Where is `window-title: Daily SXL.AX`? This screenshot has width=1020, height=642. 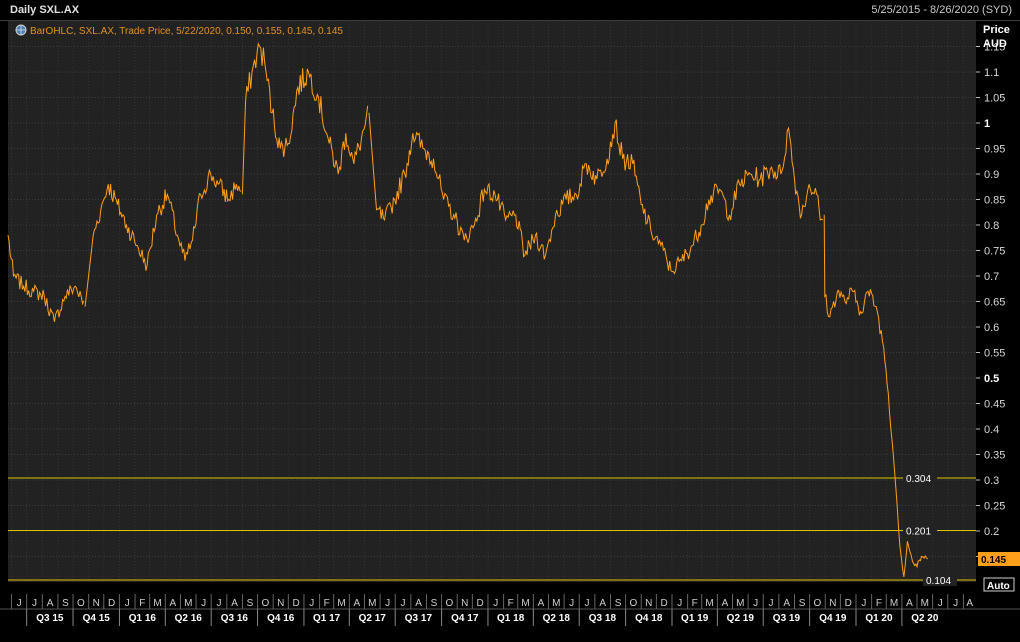
window-title: Daily SXL.AX is located at coordinates (45, 10).